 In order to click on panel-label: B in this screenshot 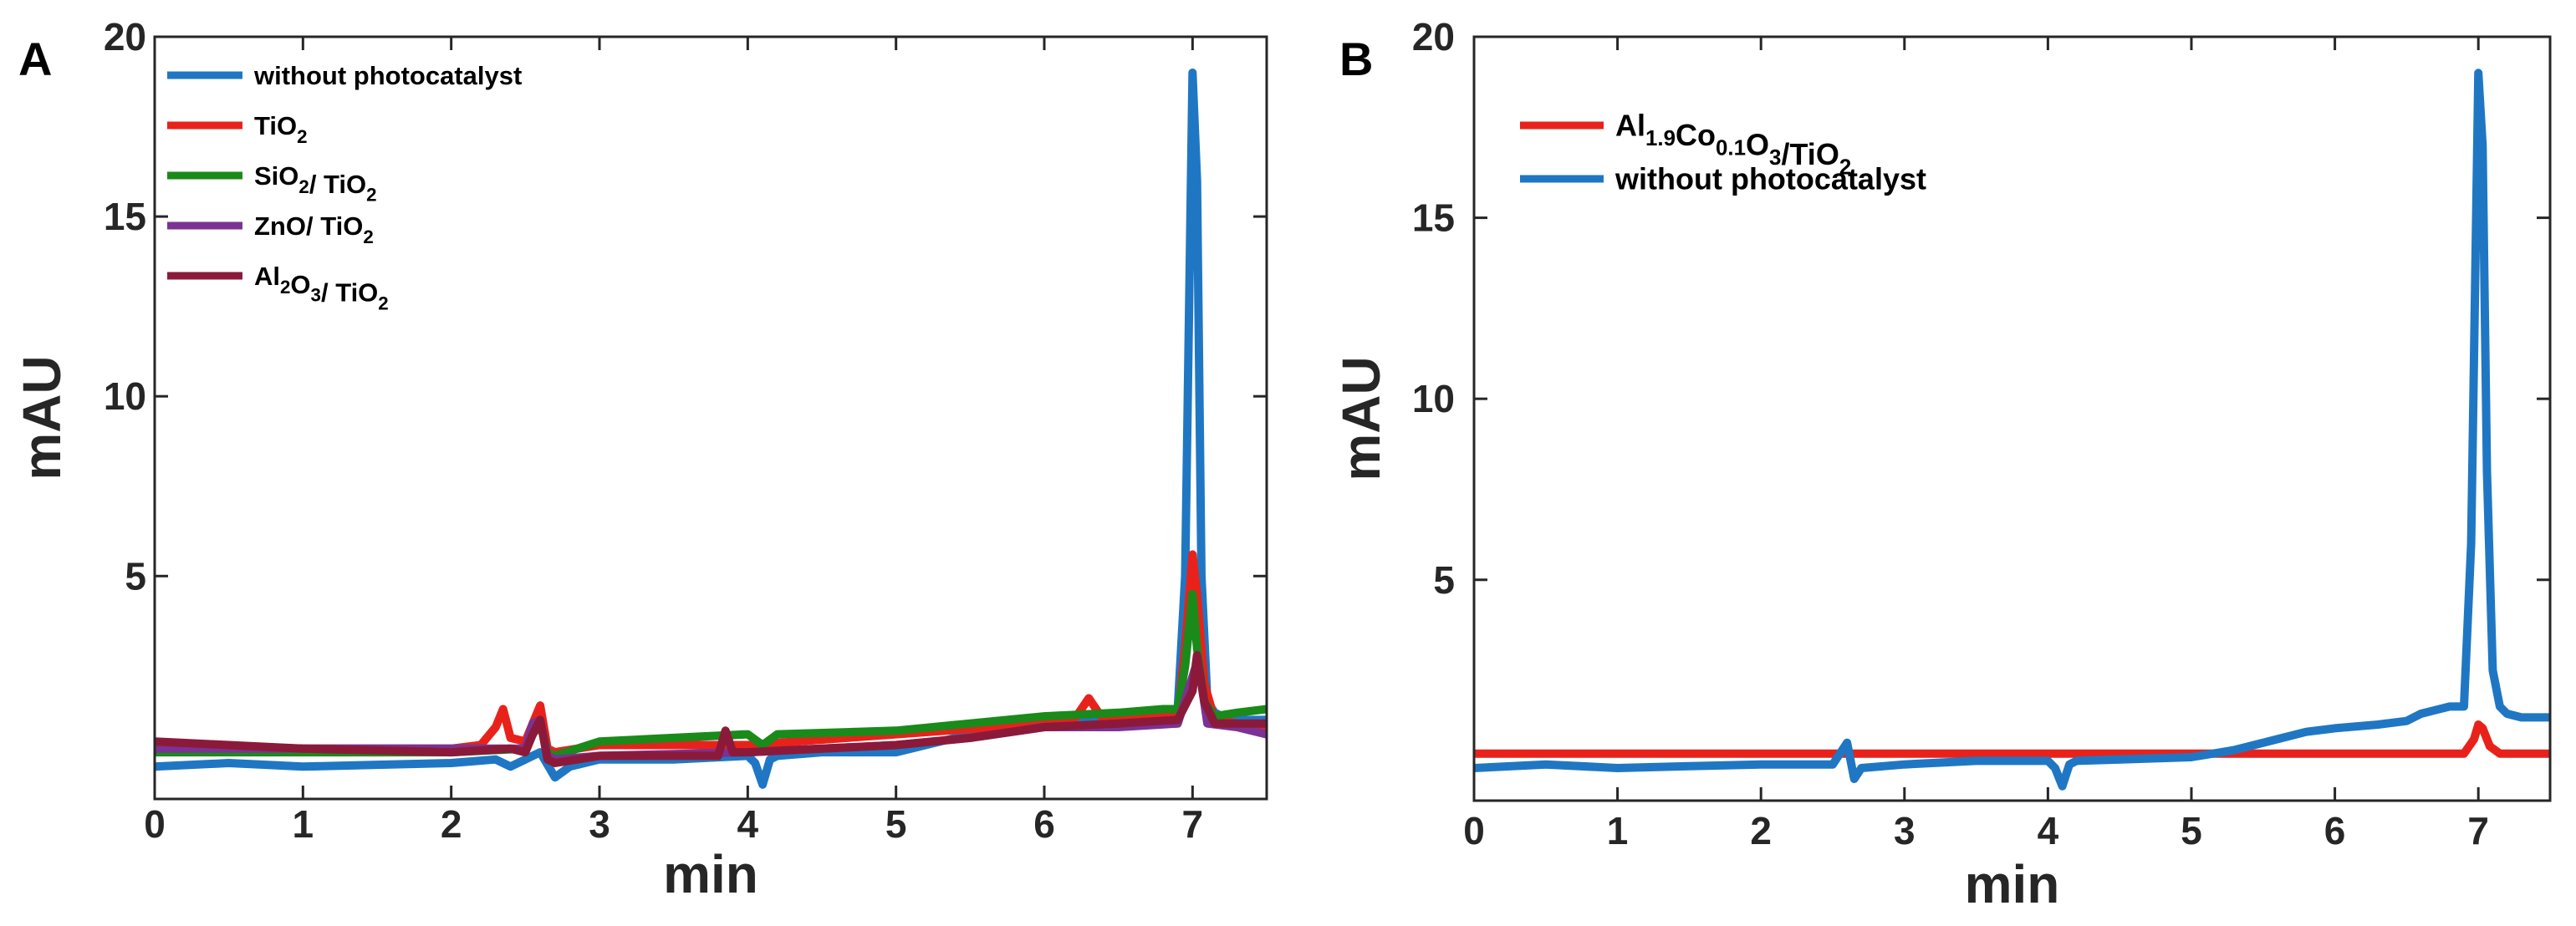, I will do `click(1356, 59)`.